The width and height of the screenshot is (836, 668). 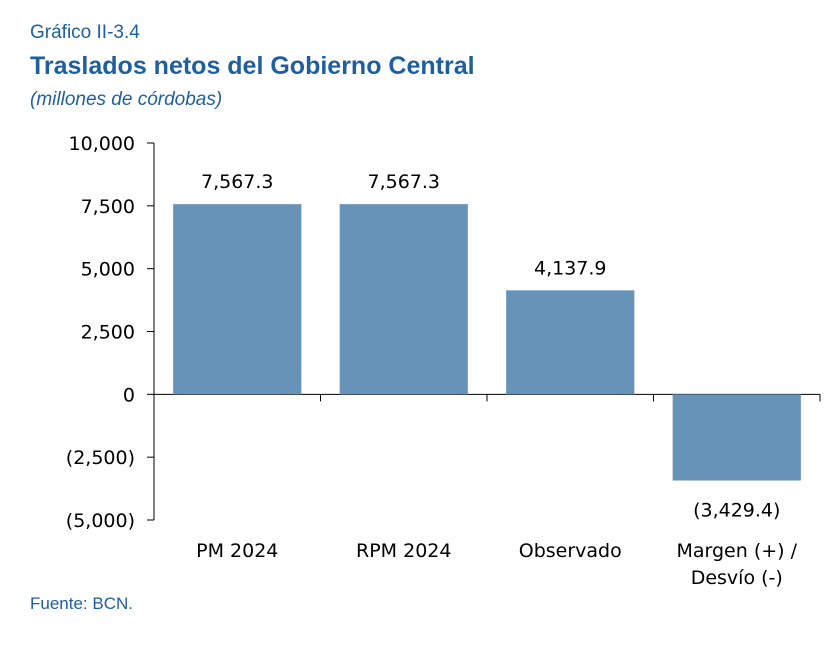 I want to click on data-label: 4,137.9, so click(x=570, y=268).